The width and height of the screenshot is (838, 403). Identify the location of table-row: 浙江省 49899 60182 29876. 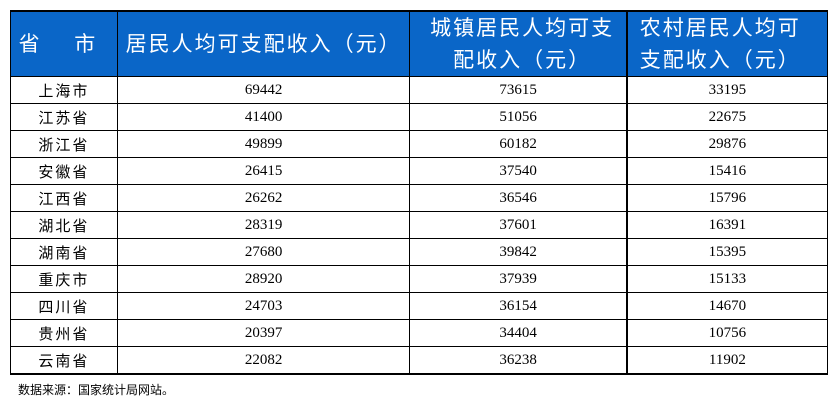
(419, 144).